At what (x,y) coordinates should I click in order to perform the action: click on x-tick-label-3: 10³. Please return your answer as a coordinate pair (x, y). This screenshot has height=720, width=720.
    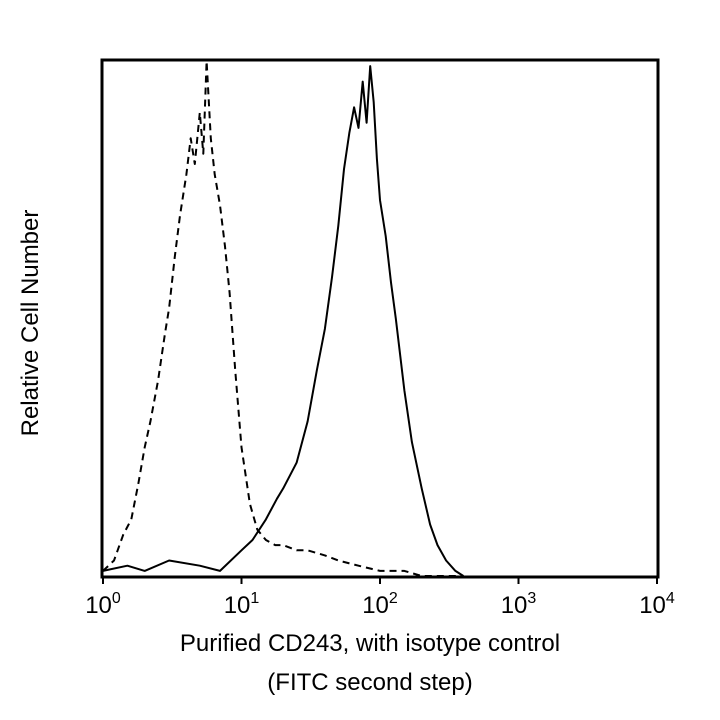
    Looking at the image, I should click on (519, 604).